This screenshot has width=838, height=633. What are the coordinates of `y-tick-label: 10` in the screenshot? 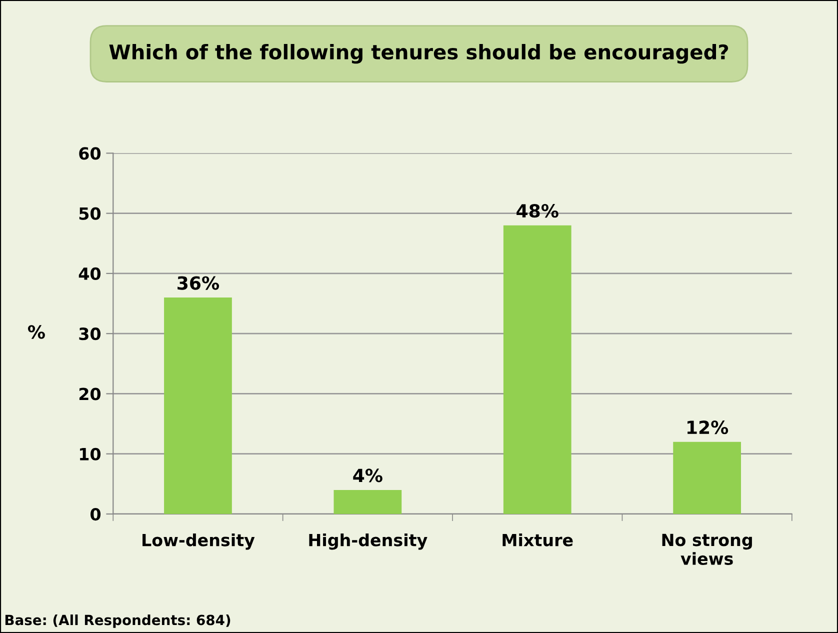 It's located at (90, 454).